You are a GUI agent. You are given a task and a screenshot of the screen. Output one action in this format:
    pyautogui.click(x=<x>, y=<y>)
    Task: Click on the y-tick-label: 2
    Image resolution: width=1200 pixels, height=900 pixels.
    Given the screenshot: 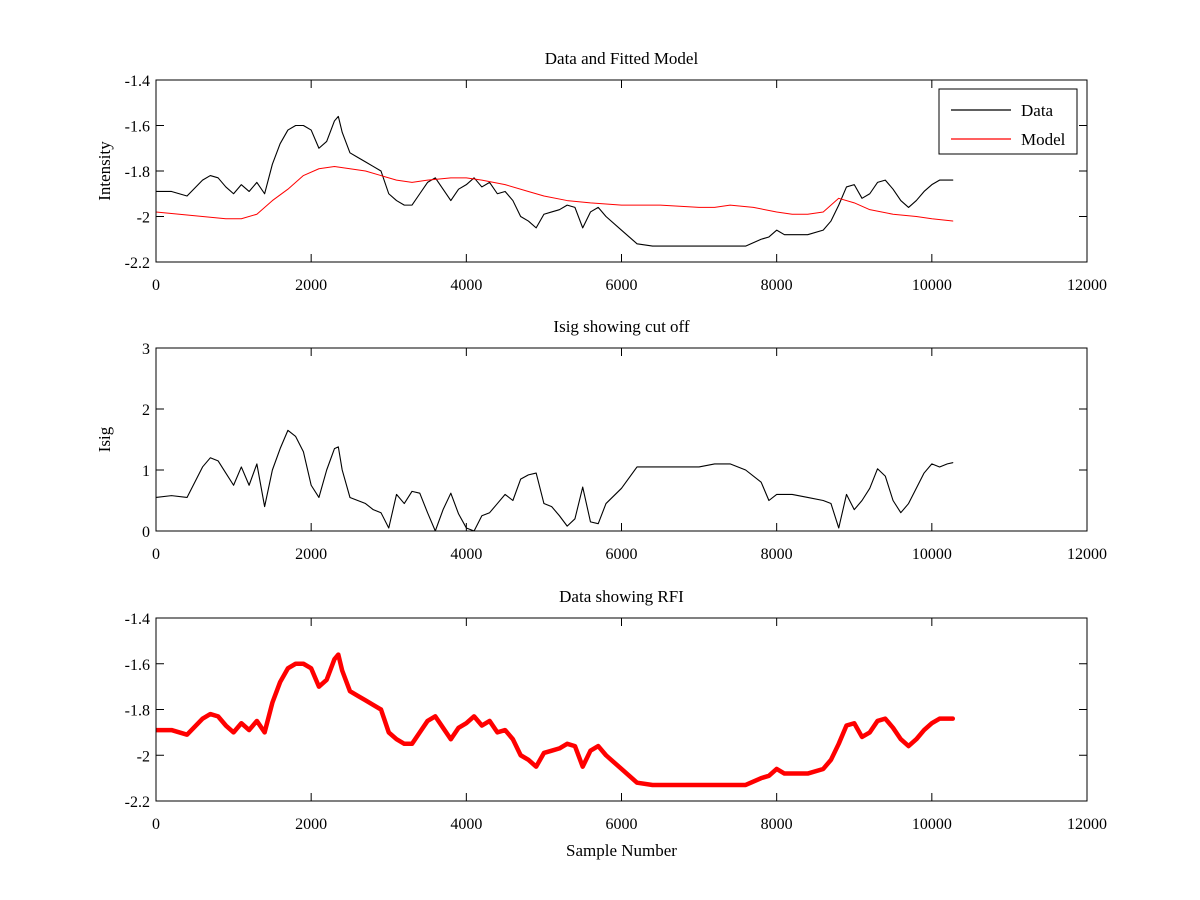 What is the action you would take?
    pyautogui.click(x=146, y=410)
    